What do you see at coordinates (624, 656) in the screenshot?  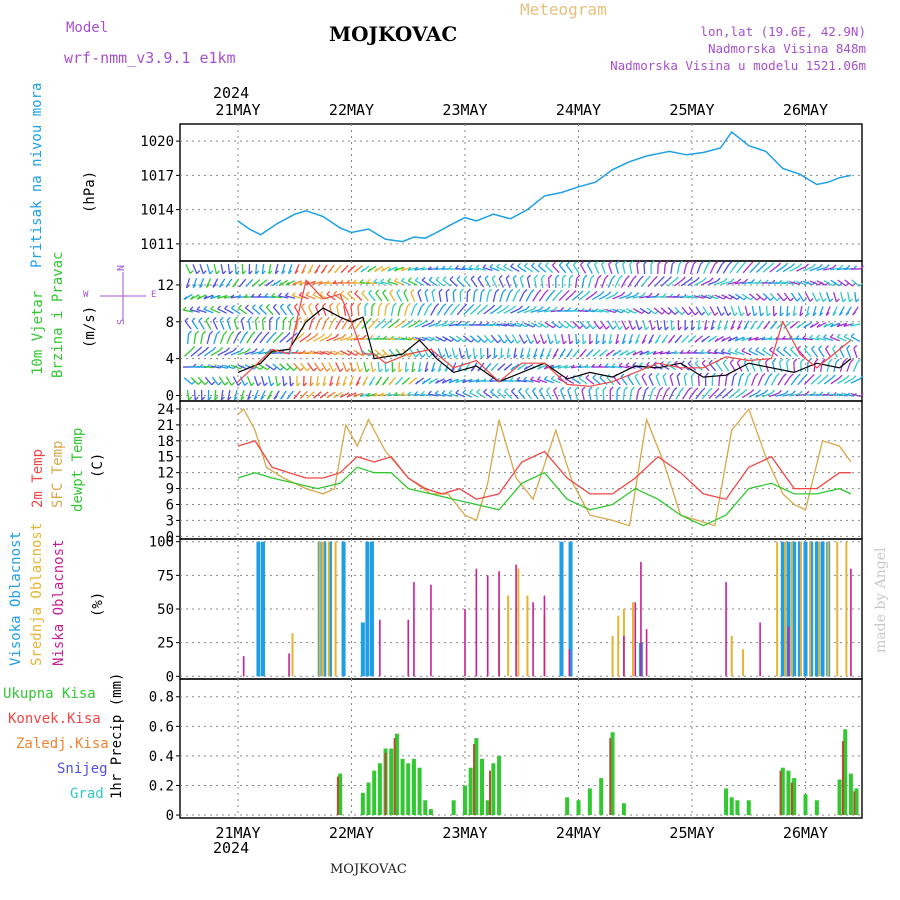 I see `low-cloud-bar` at bounding box center [624, 656].